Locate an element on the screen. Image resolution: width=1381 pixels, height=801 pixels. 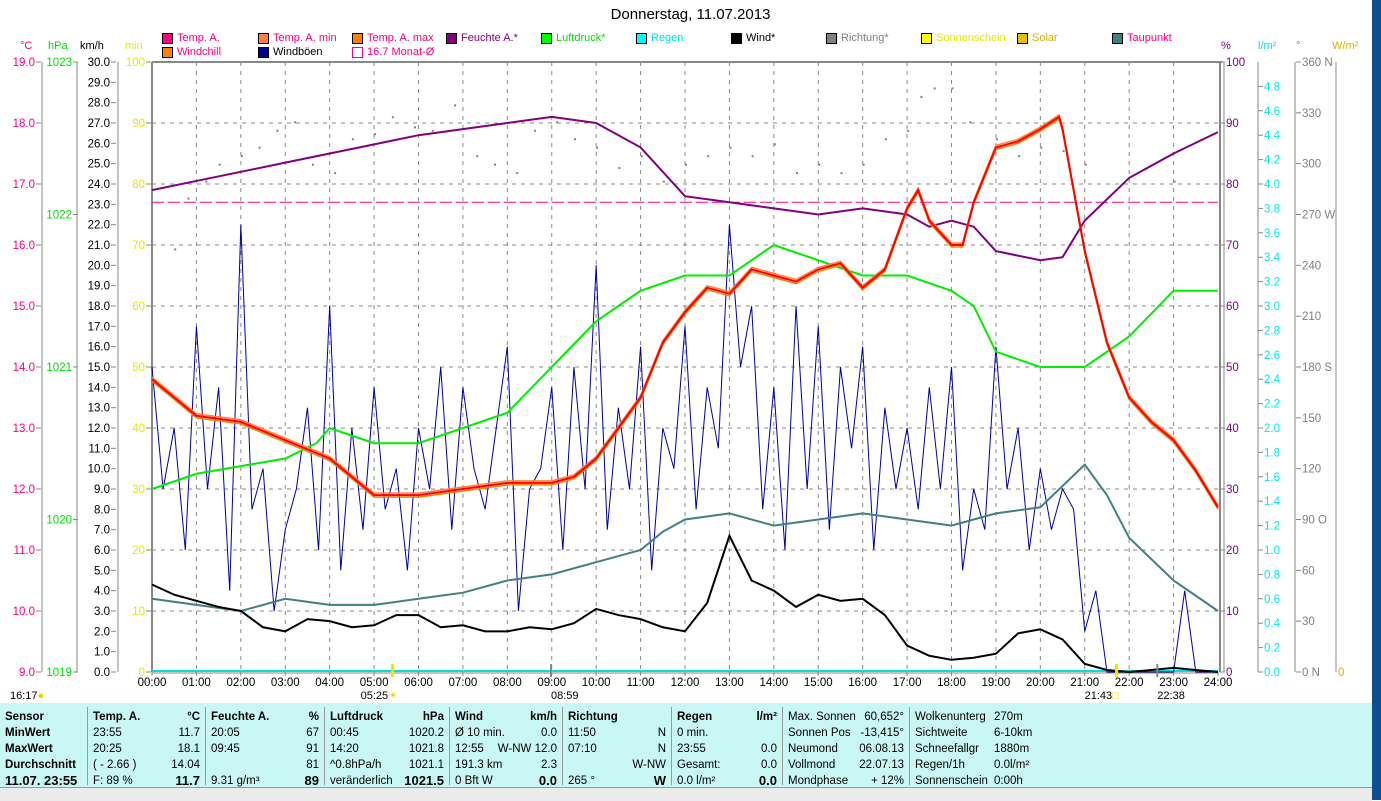
cell-value: 11.7 is located at coordinates (187, 780).